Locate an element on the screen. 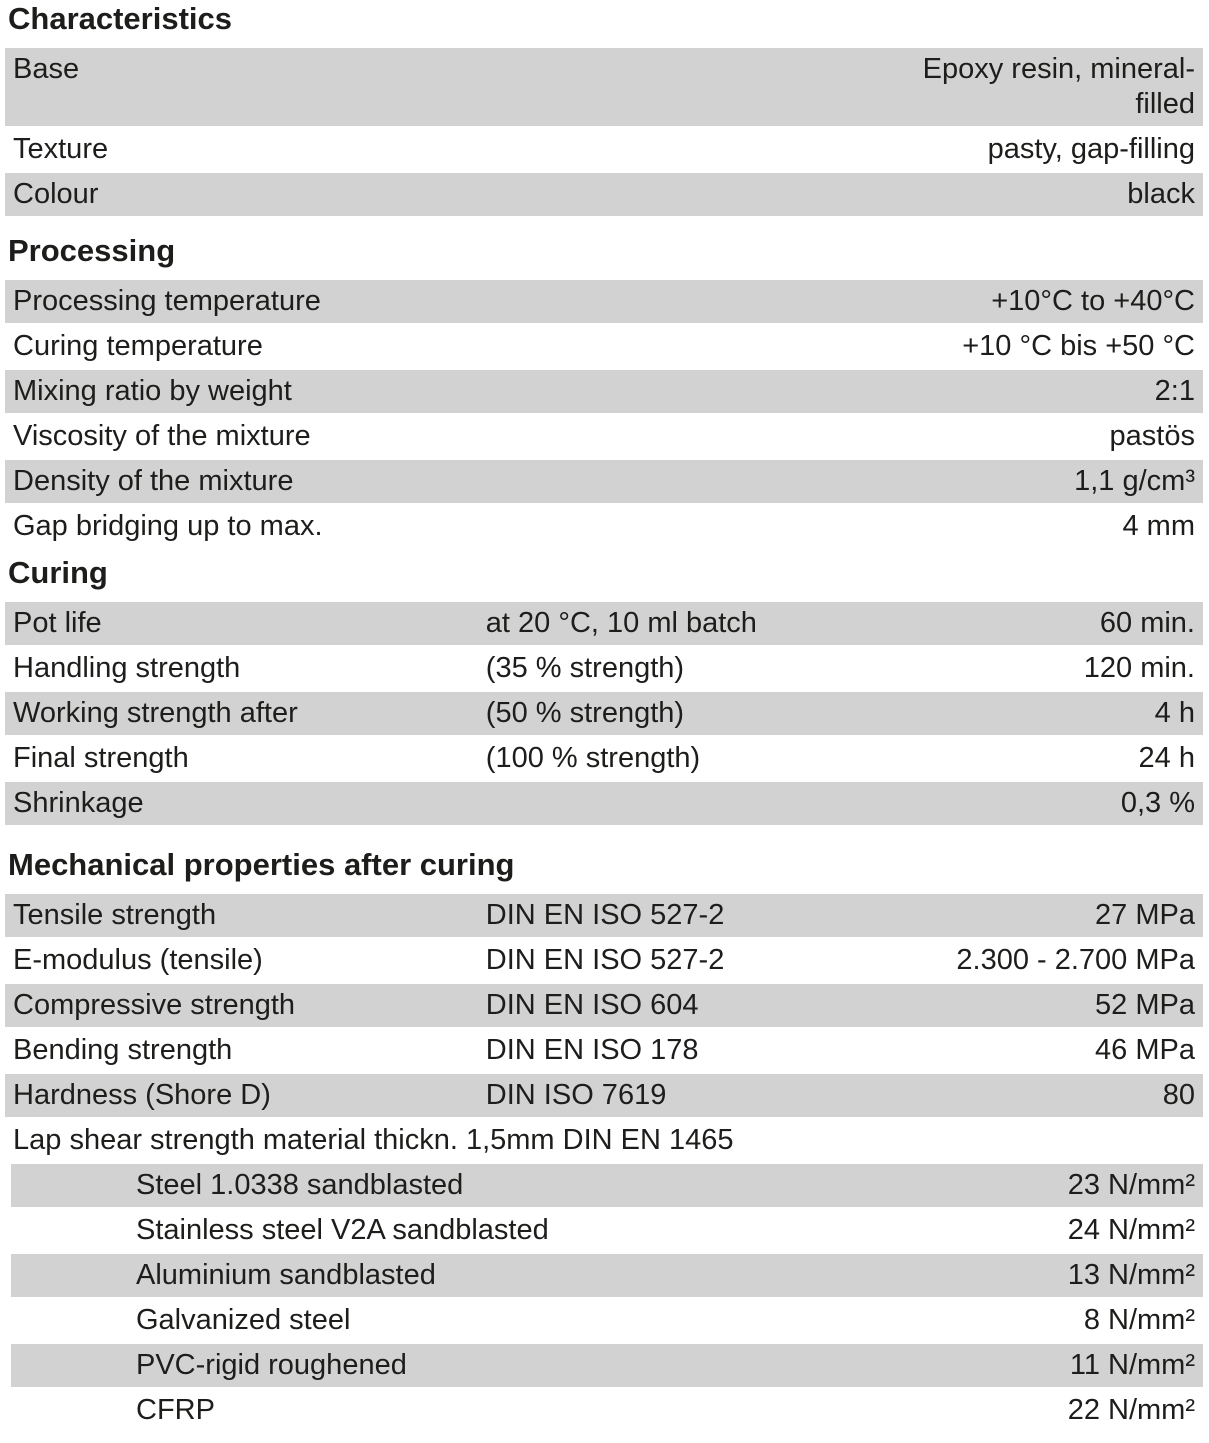 The width and height of the screenshot is (1209, 1443). row-standard: DIN ISO 7619 is located at coordinates (576, 1095).